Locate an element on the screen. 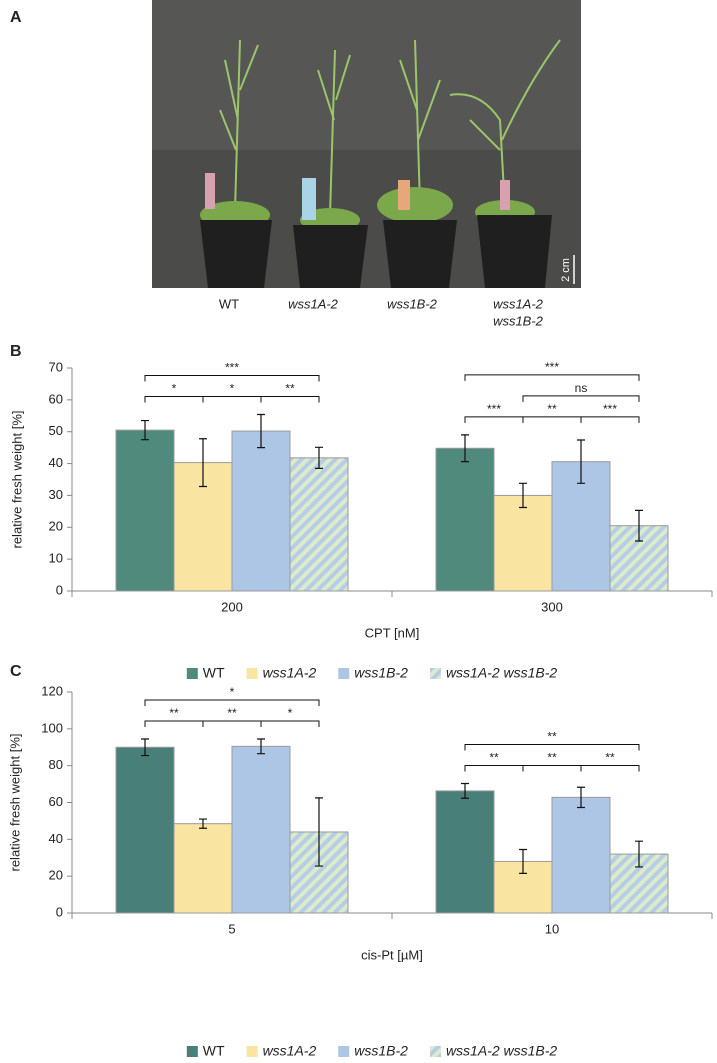  y-tick-label: 70 is located at coordinates (56, 366).